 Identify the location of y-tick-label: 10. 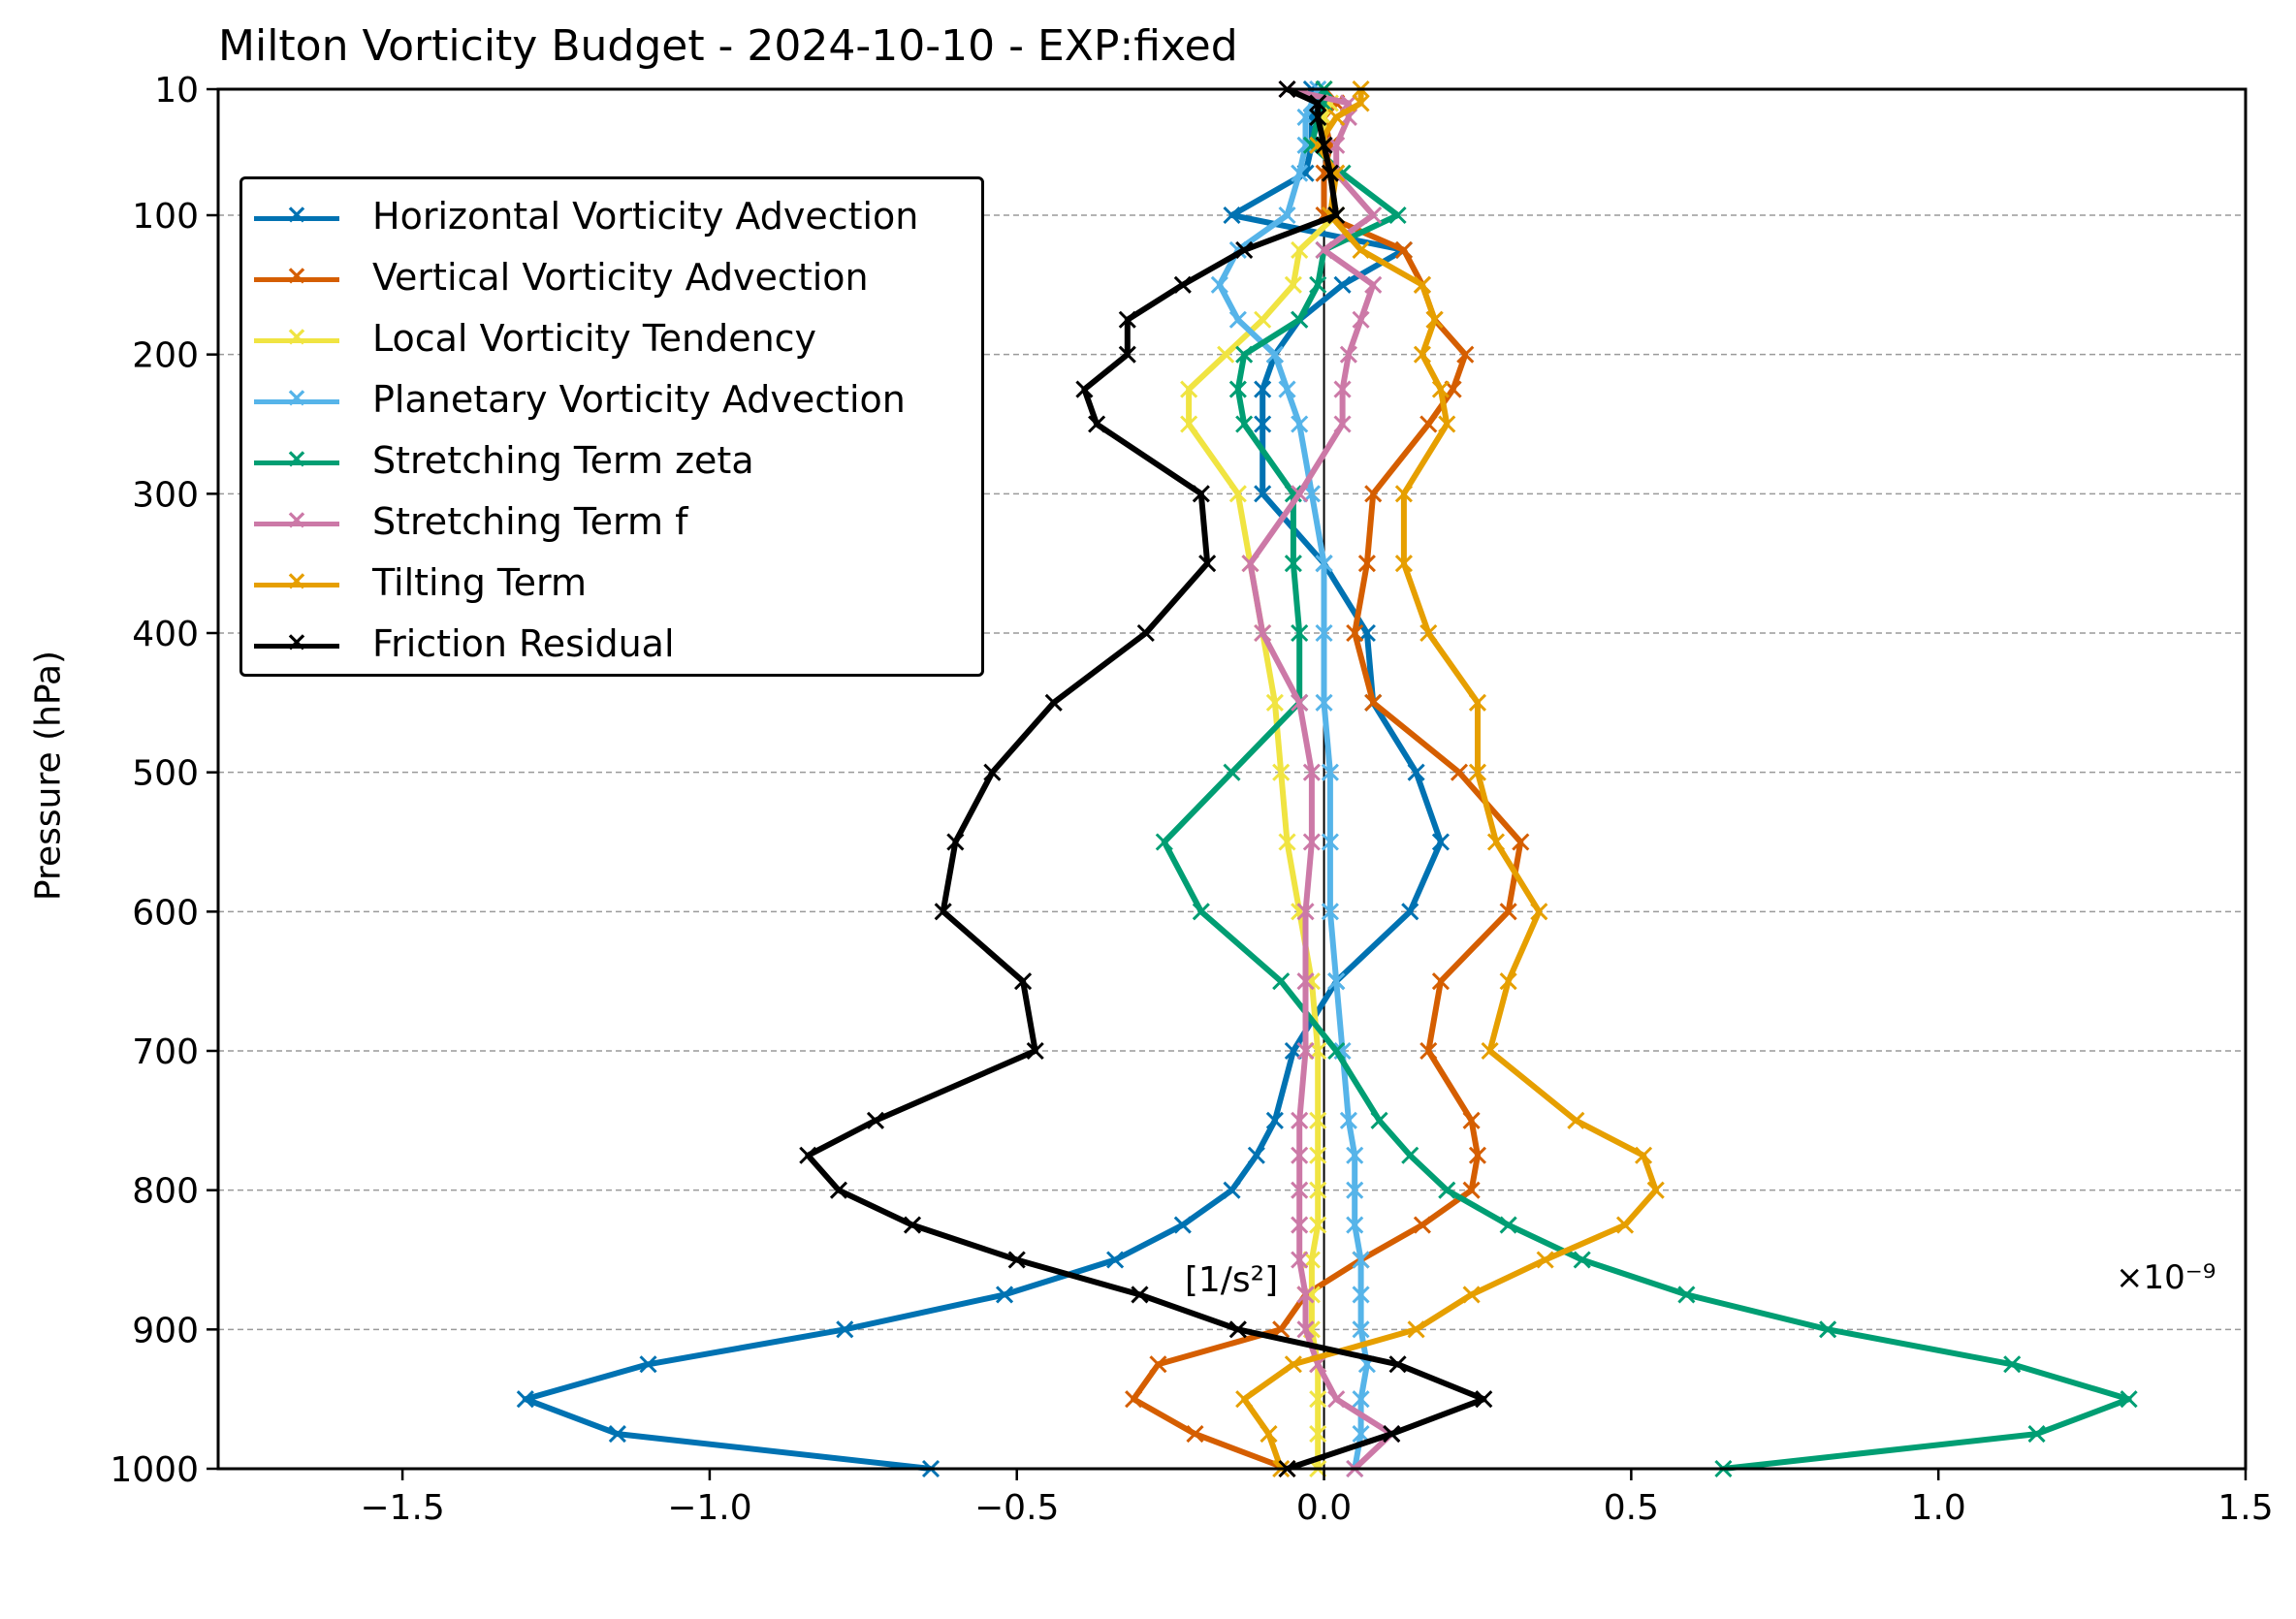
(176, 91).